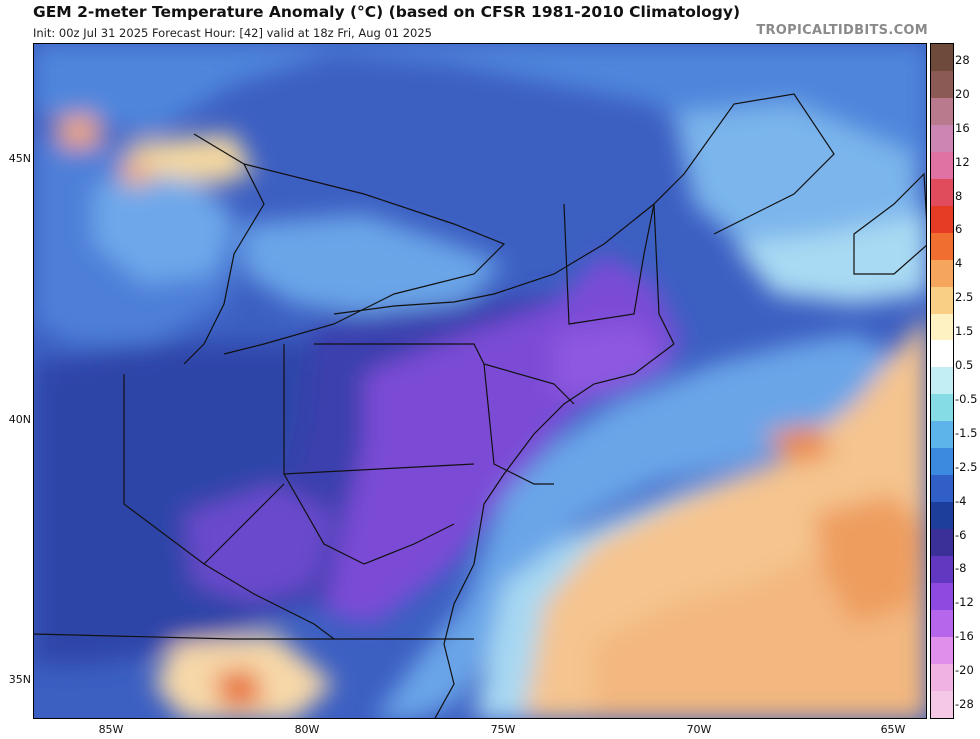 The width and height of the screenshot is (980, 739). I want to click on lon-label-80w: 80W, so click(307, 729).